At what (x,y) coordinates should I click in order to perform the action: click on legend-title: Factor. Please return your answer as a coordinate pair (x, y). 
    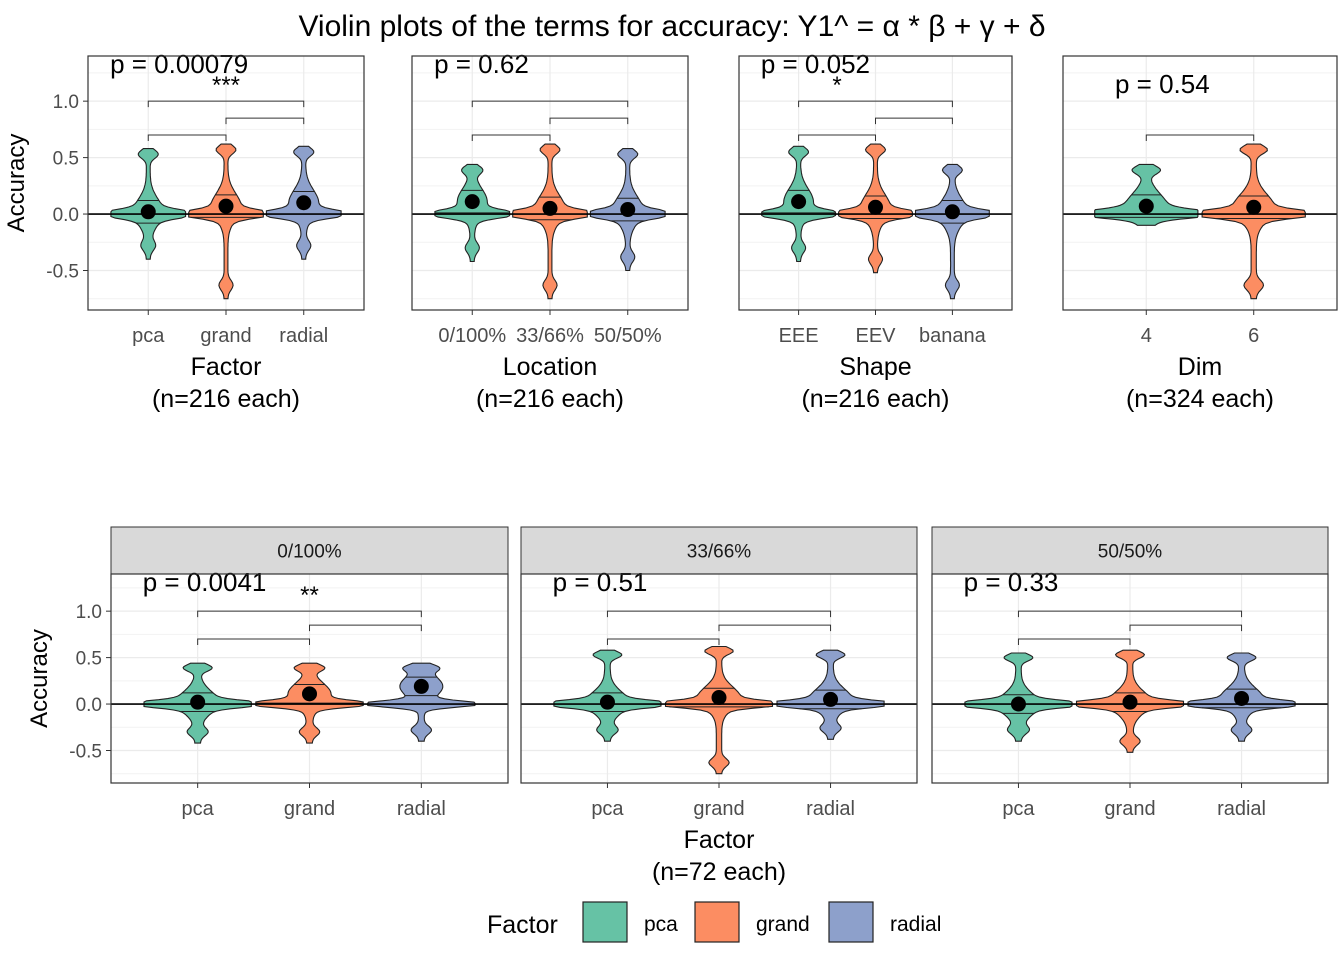
    Looking at the image, I should click on (522, 925).